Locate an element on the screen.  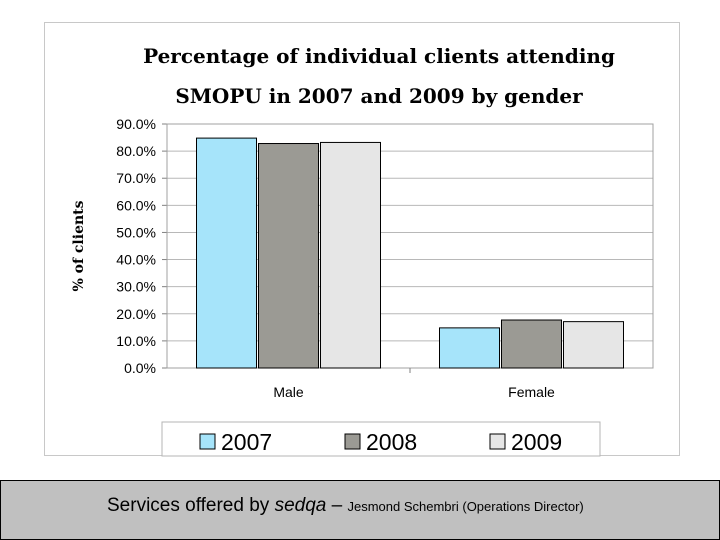
x-category-label: Male is located at coordinates (288, 392).